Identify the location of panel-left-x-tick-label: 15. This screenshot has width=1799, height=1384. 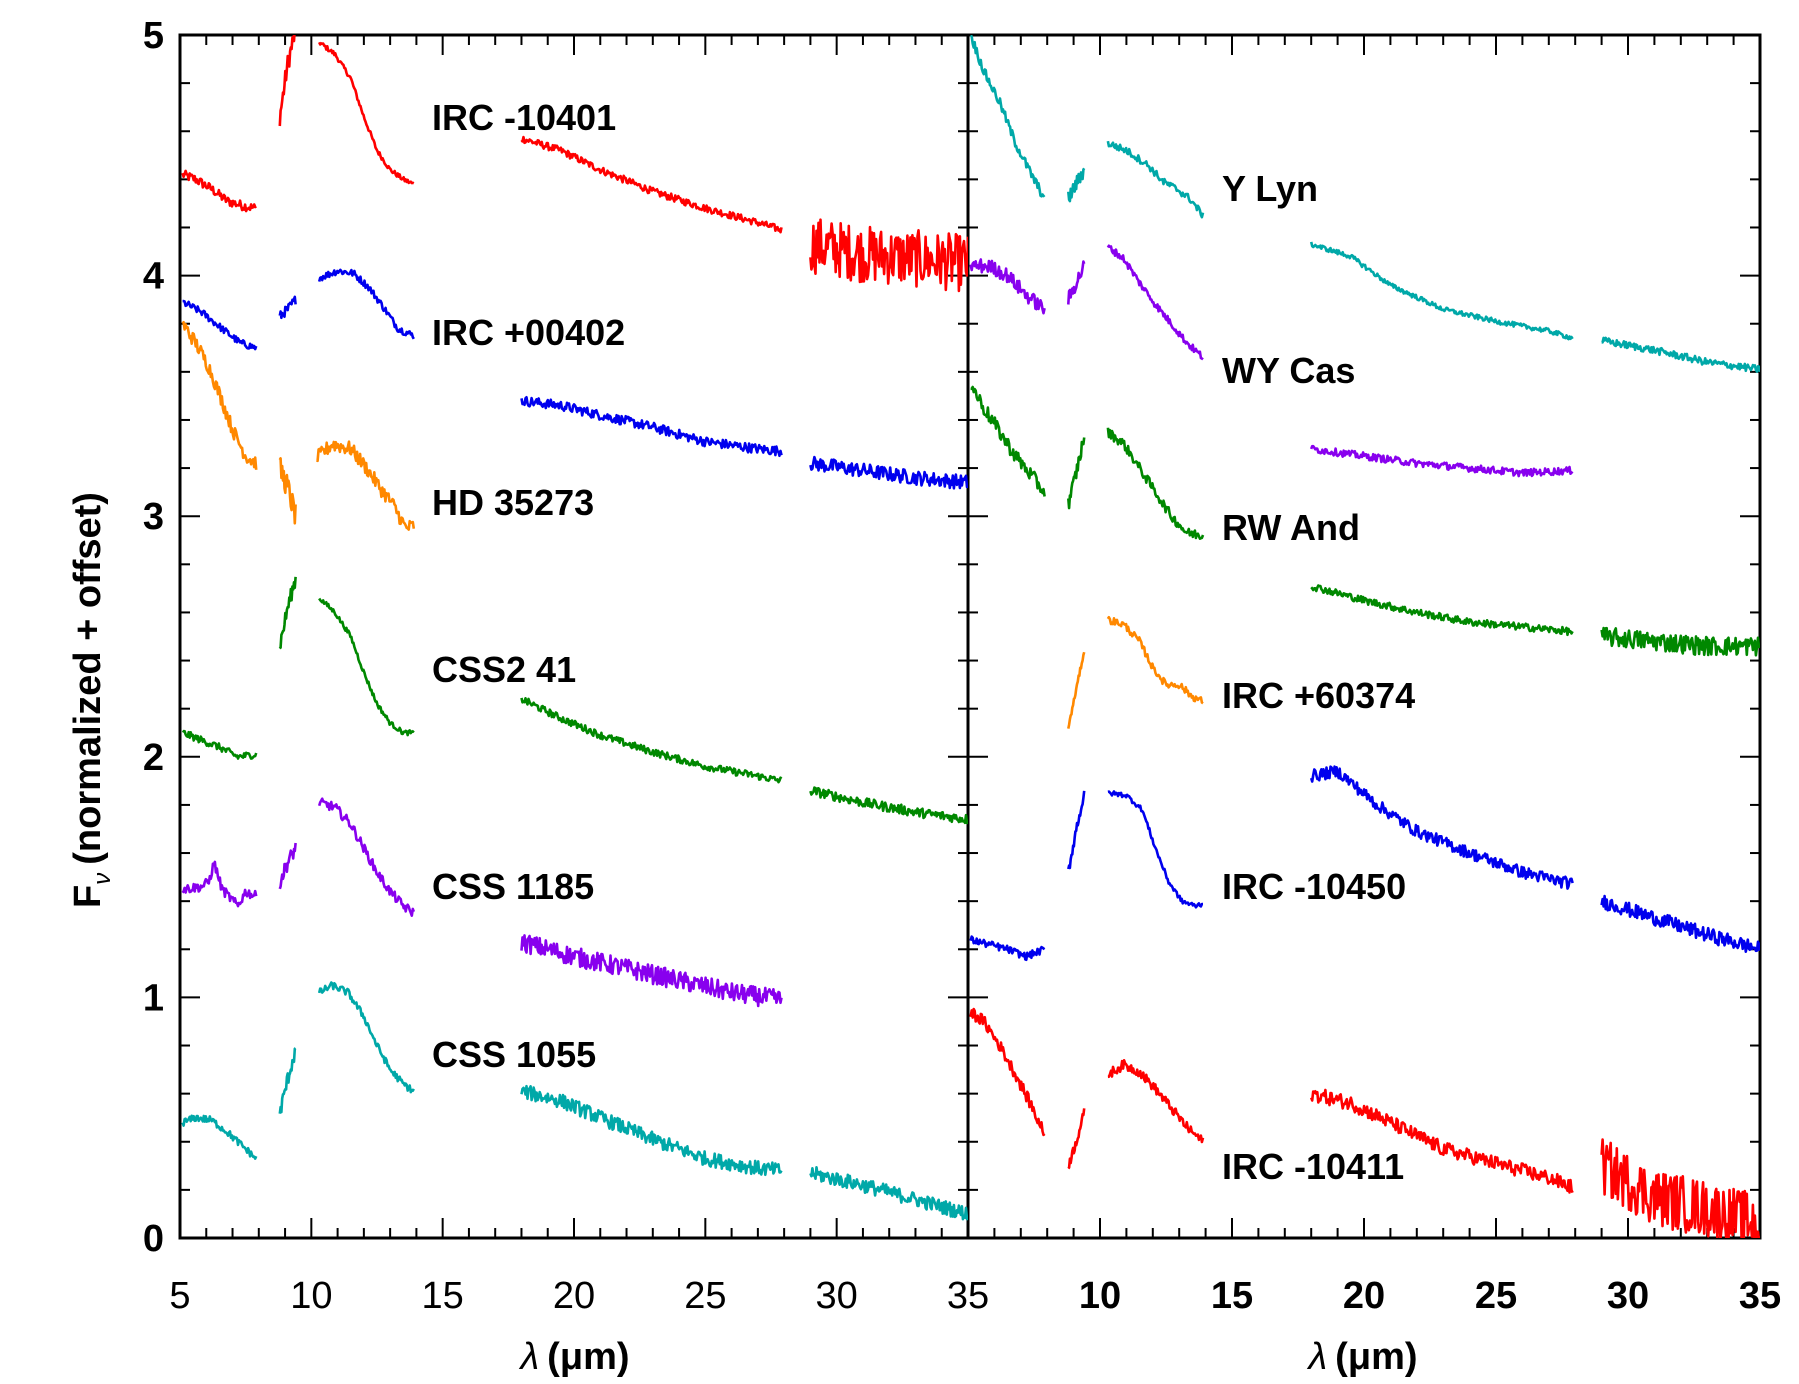
(443, 1296).